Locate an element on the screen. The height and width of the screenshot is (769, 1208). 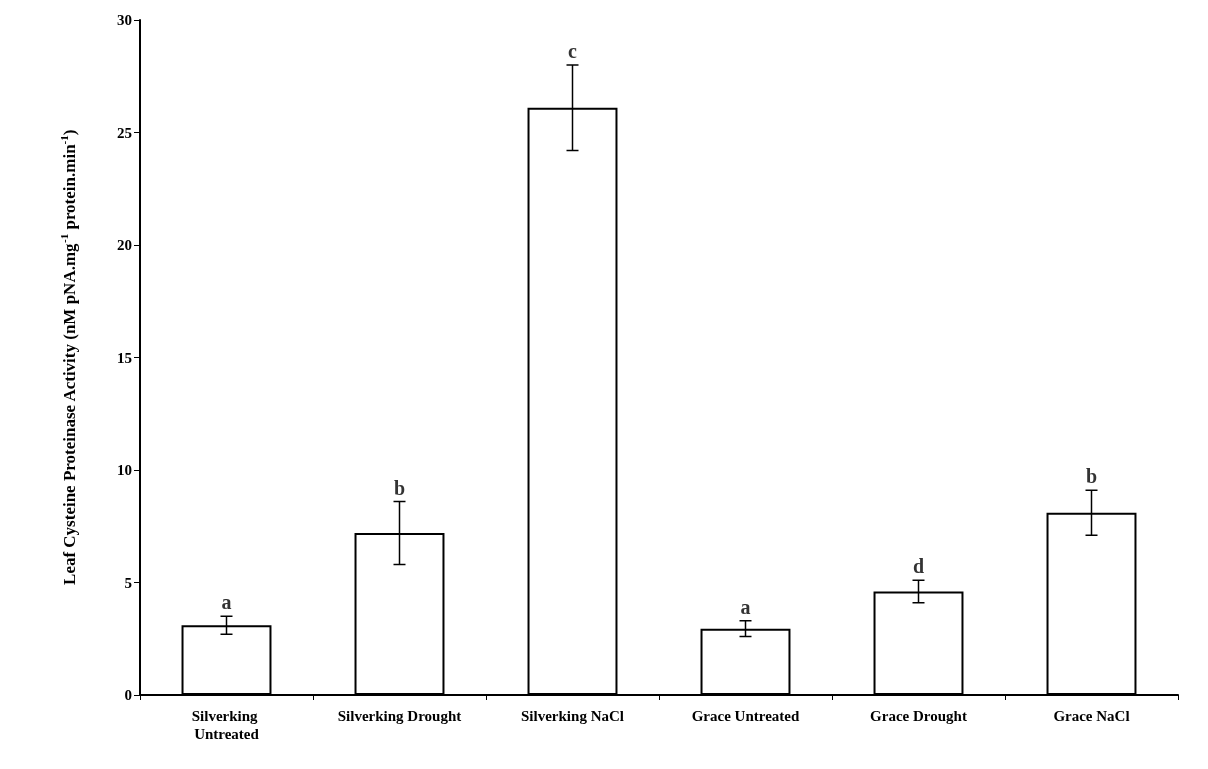
annotation: c is located at coordinates (573, 51).